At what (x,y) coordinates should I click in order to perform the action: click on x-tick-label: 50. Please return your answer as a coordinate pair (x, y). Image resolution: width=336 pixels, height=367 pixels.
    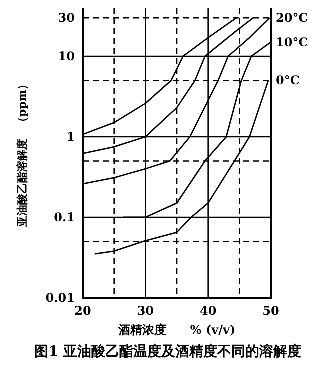
    Looking at the image, I should click on (271, 311).